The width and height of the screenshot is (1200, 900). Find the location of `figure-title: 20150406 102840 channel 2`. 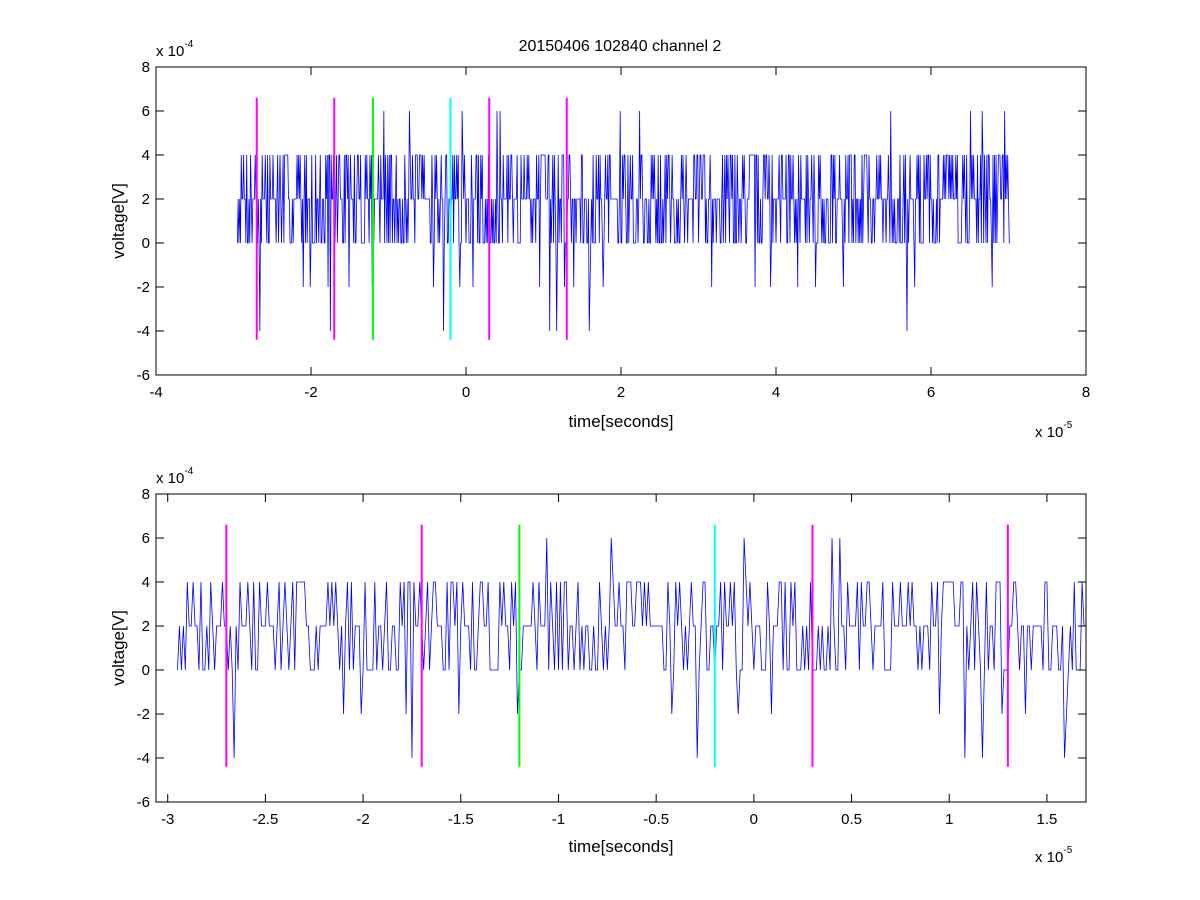

figure-title: 20150406 102840 channel 2 is located at coordinates (620, 46).